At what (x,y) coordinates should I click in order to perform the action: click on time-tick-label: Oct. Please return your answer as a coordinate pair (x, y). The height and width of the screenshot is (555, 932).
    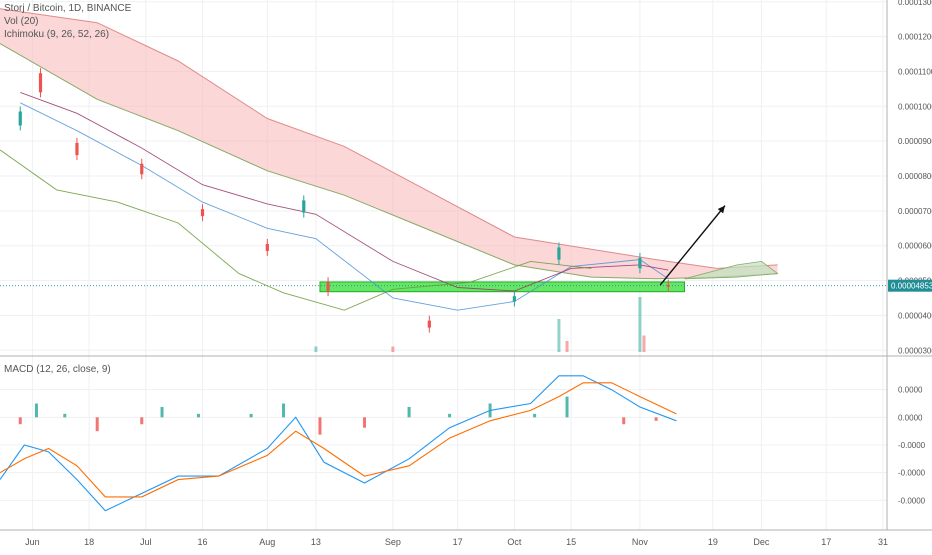
    Looking at the image, I should click on (514, 542).